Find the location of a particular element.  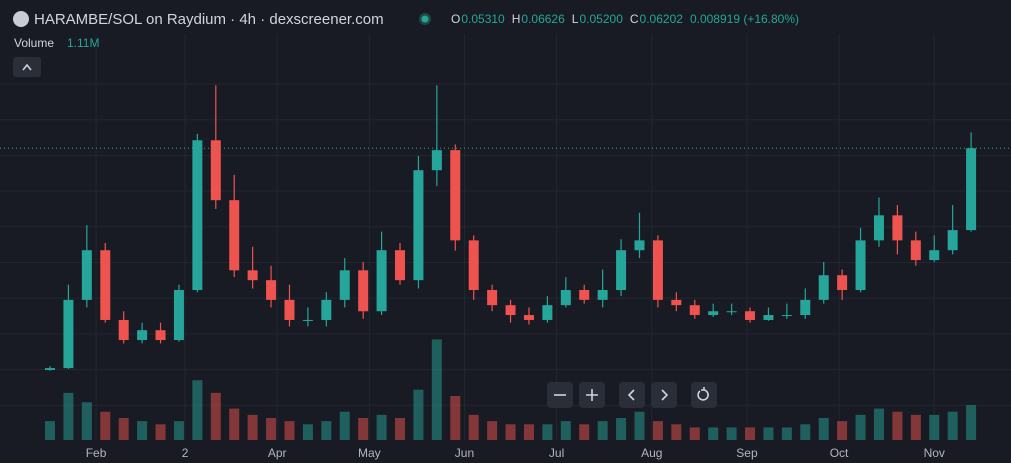

x-tick-label: Jul is located at coordinates (556, 453).